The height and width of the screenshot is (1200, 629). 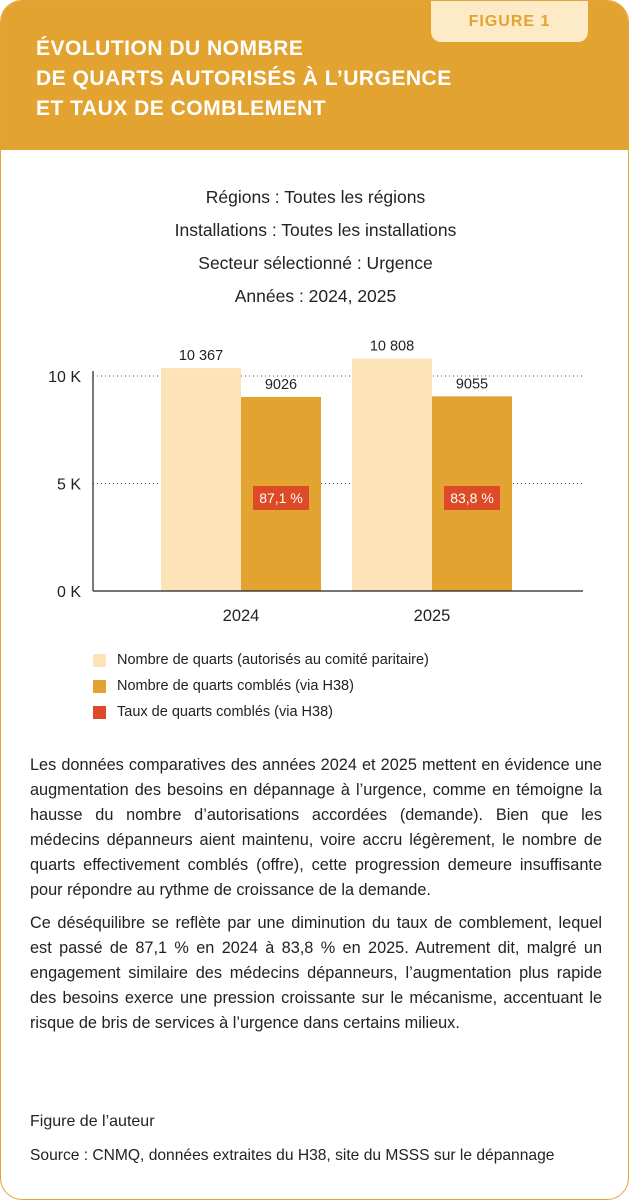 What do you see at coordinates (69, 485) in the screenshot?
I see `y-tick-label: 5 K` at bounding box center [69, 485].